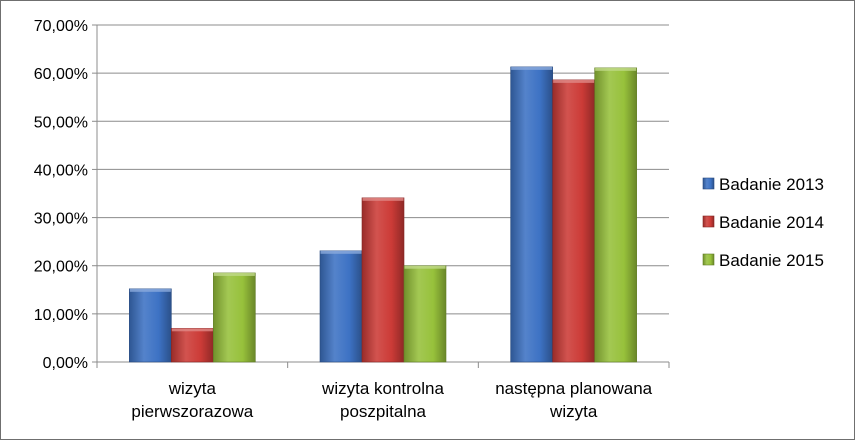 Image resolution: width=855 pixels, height=440 pixels. I want to click on y-tick-label: 70,00%, so click(61, 26).